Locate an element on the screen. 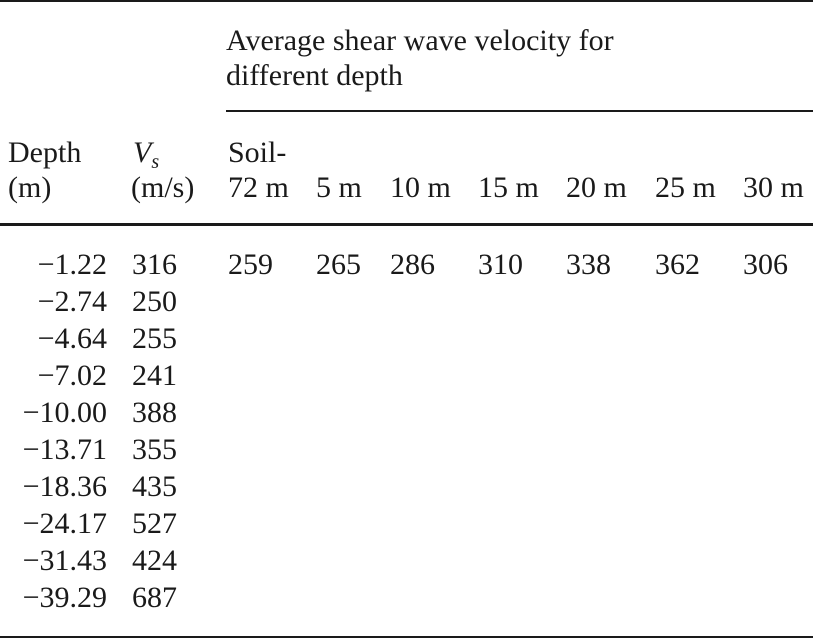 This screenshot has width=813, height=639. col-header-soil: Soil- is located at coordinates (257, 152).